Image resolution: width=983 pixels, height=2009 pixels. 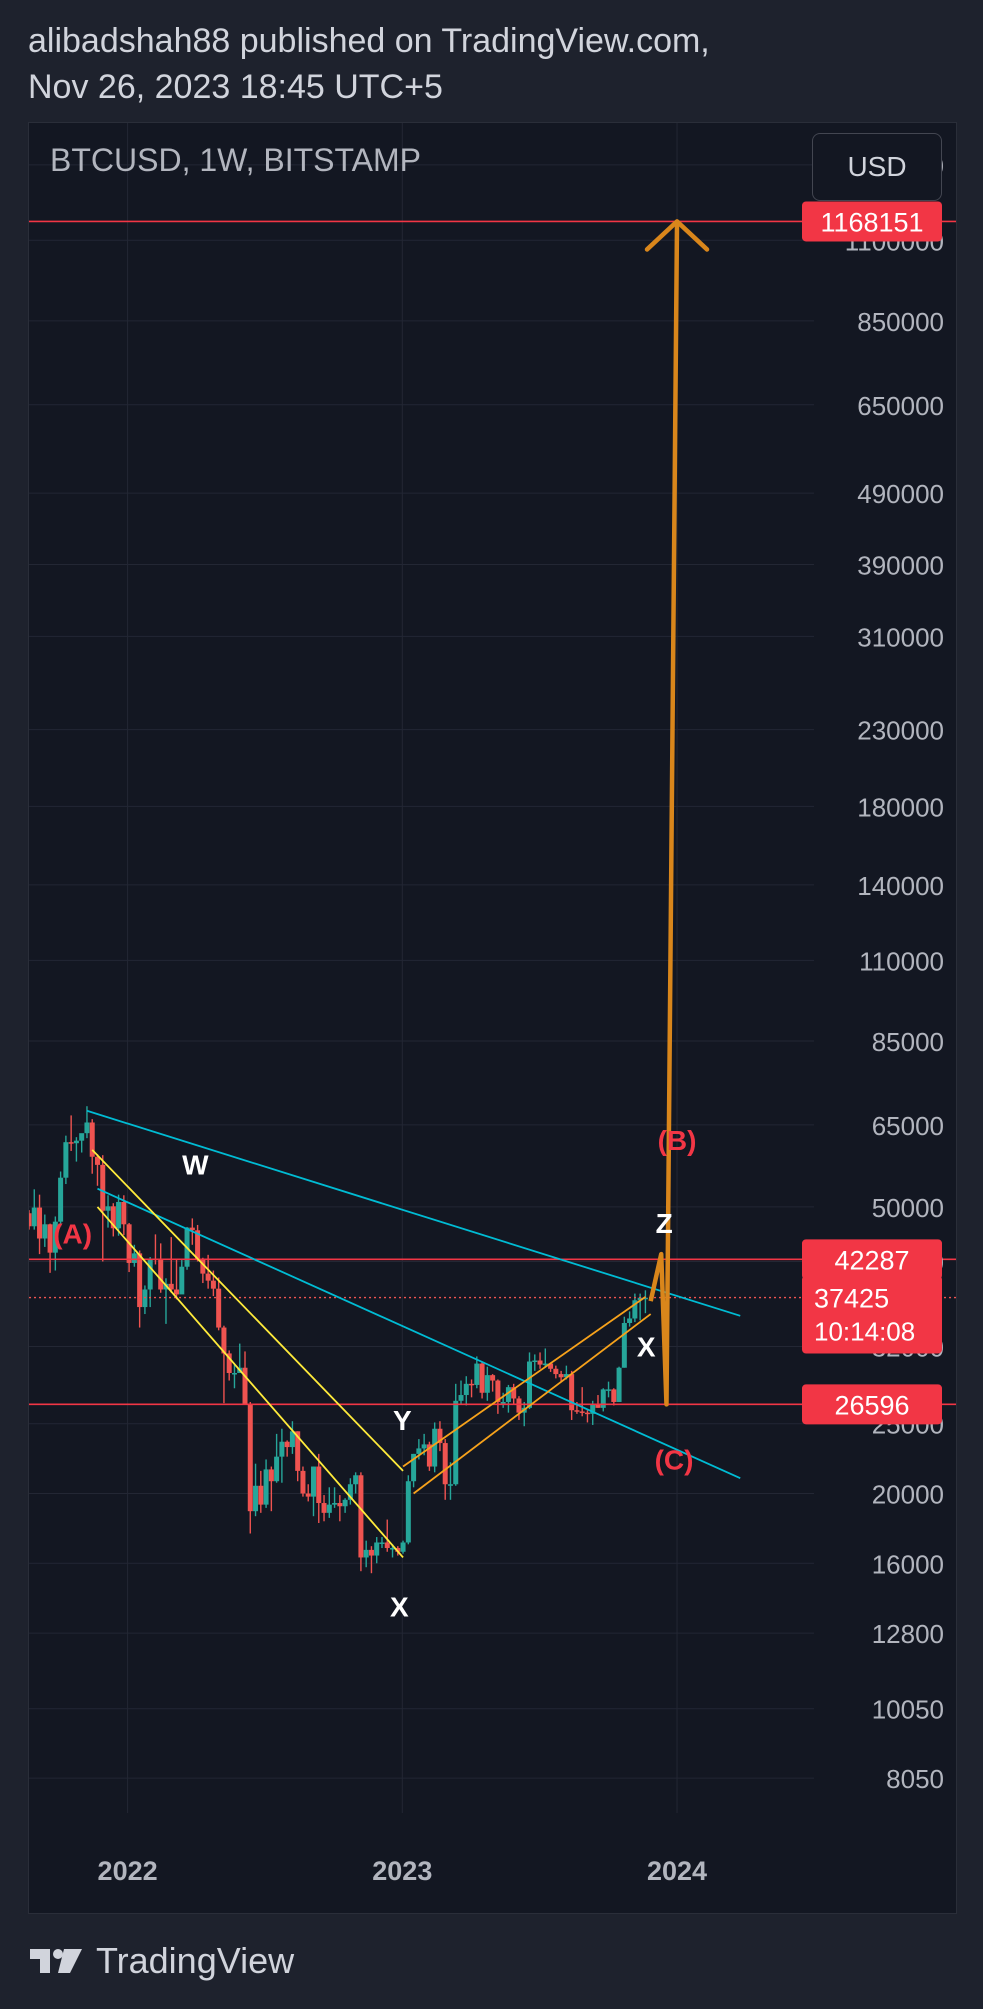 I want to click on price-tick-label: 650000, so click(x=900, y=406).